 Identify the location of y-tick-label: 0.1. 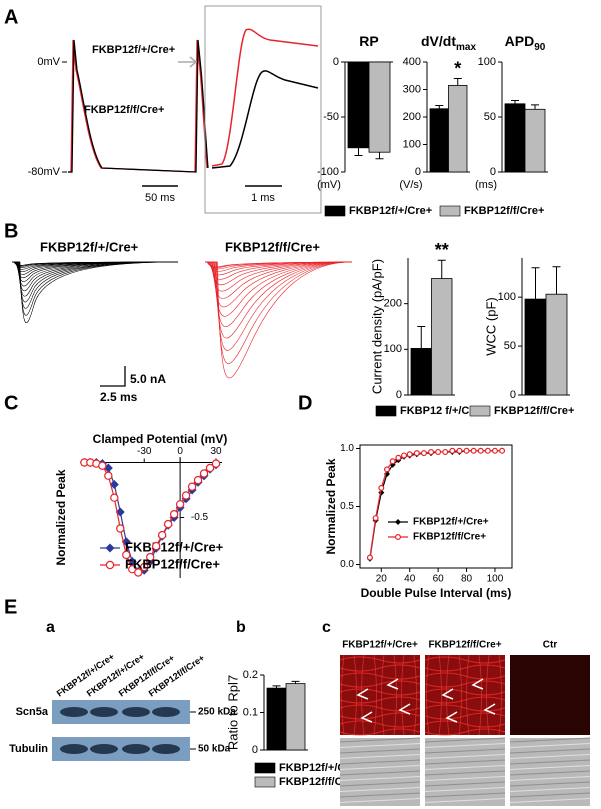
(250, 712).